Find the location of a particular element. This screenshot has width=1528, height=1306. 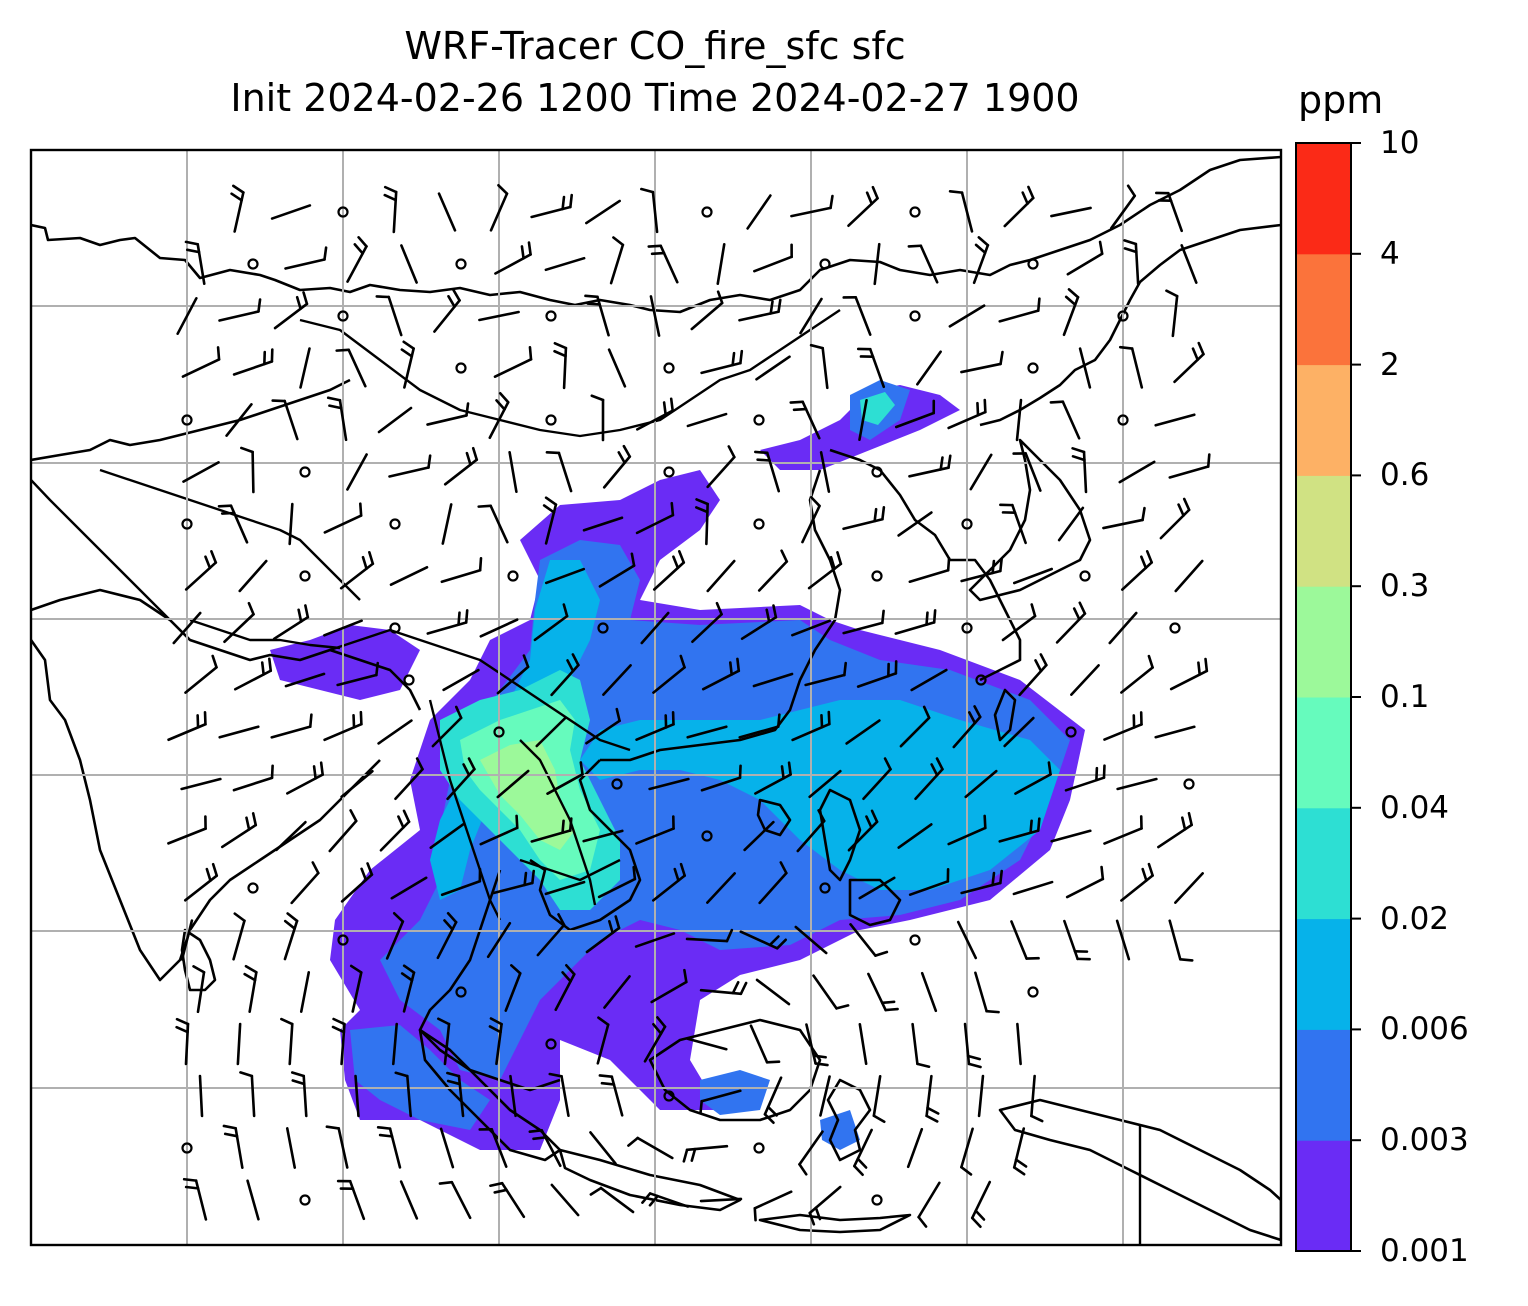

coast-malay is located at coordinates (489, 980).